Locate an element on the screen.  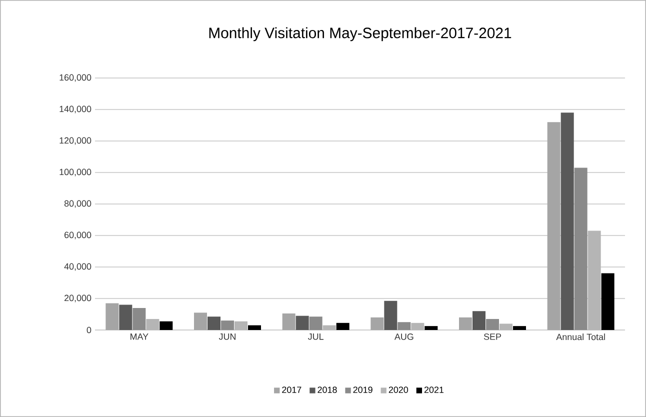
legend-label: 2017 is located at coordinates (292, 389).